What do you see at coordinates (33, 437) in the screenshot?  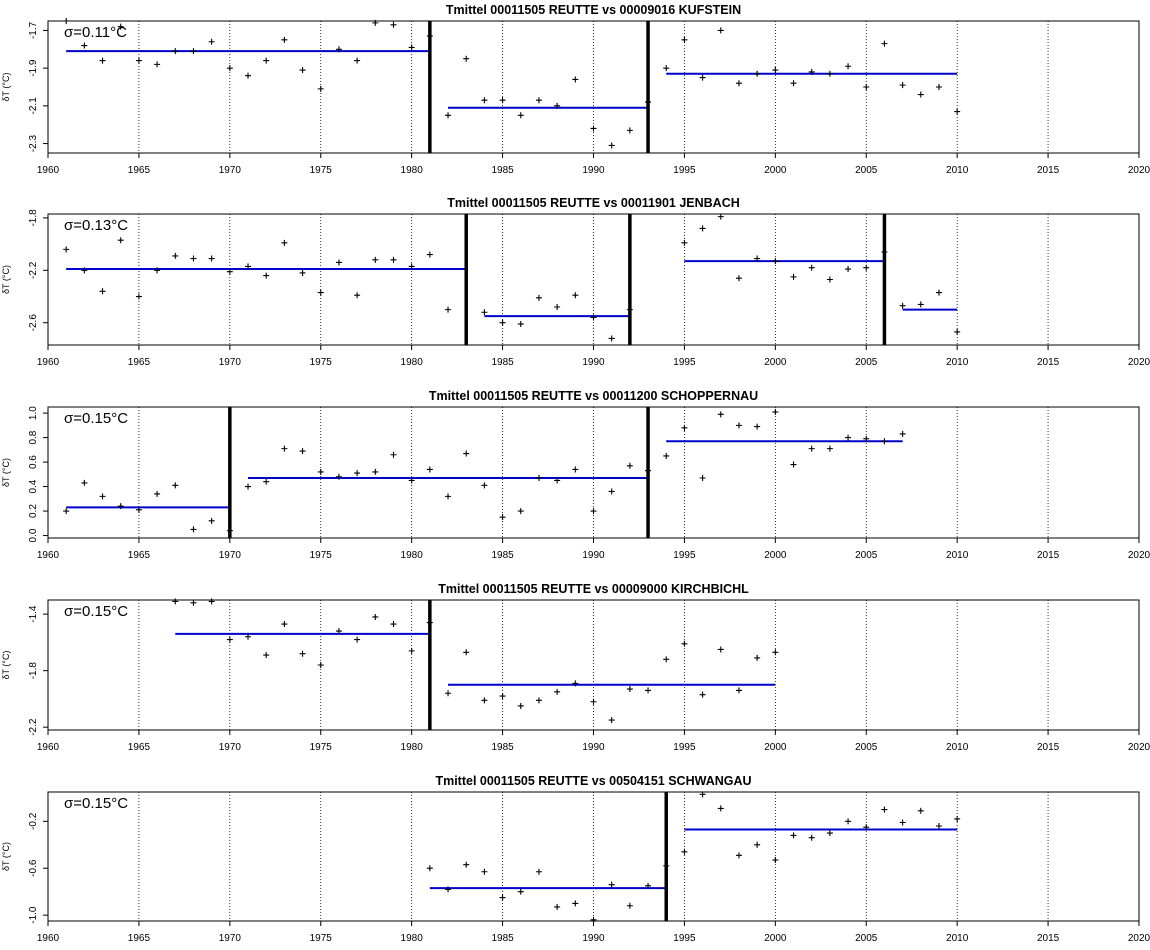 I see `y-tick-label: 0.8` at bounding box center [33, 437].